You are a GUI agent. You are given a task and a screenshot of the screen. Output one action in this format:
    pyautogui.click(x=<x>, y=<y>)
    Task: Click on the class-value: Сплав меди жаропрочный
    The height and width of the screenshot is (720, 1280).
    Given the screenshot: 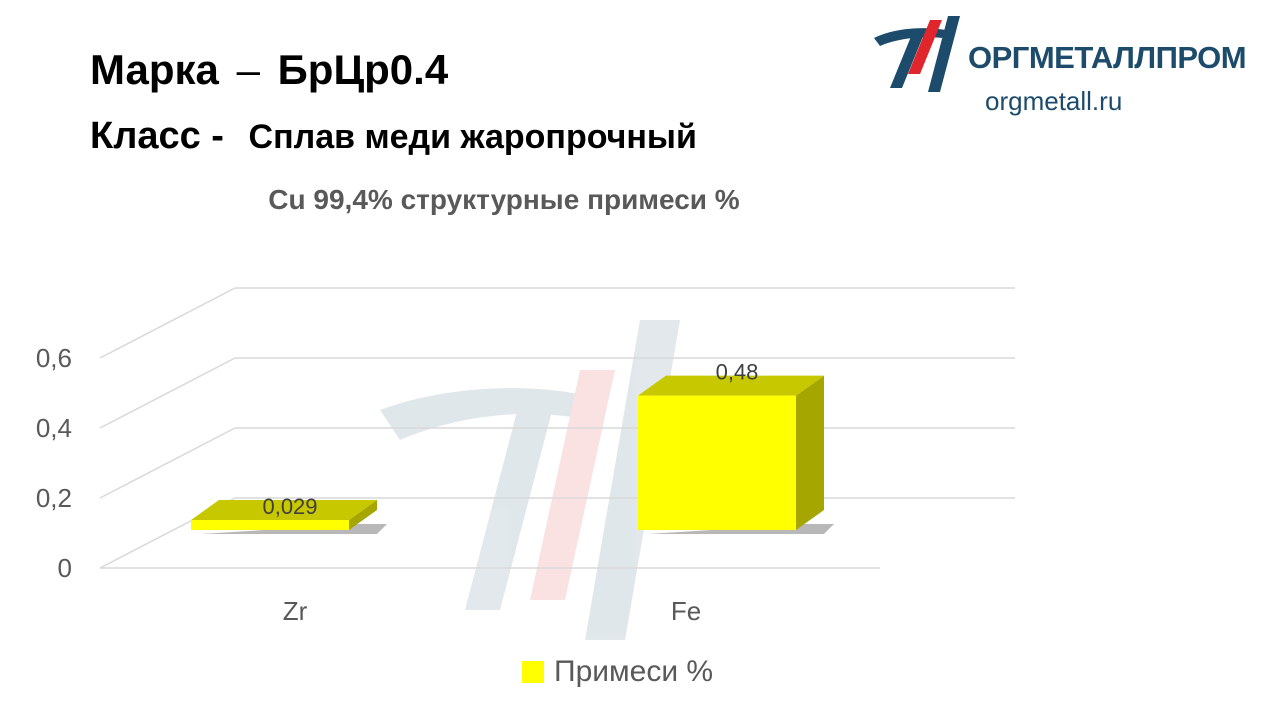 What is the action you would take?
    pyautogui.click(x=472, y=137)
    